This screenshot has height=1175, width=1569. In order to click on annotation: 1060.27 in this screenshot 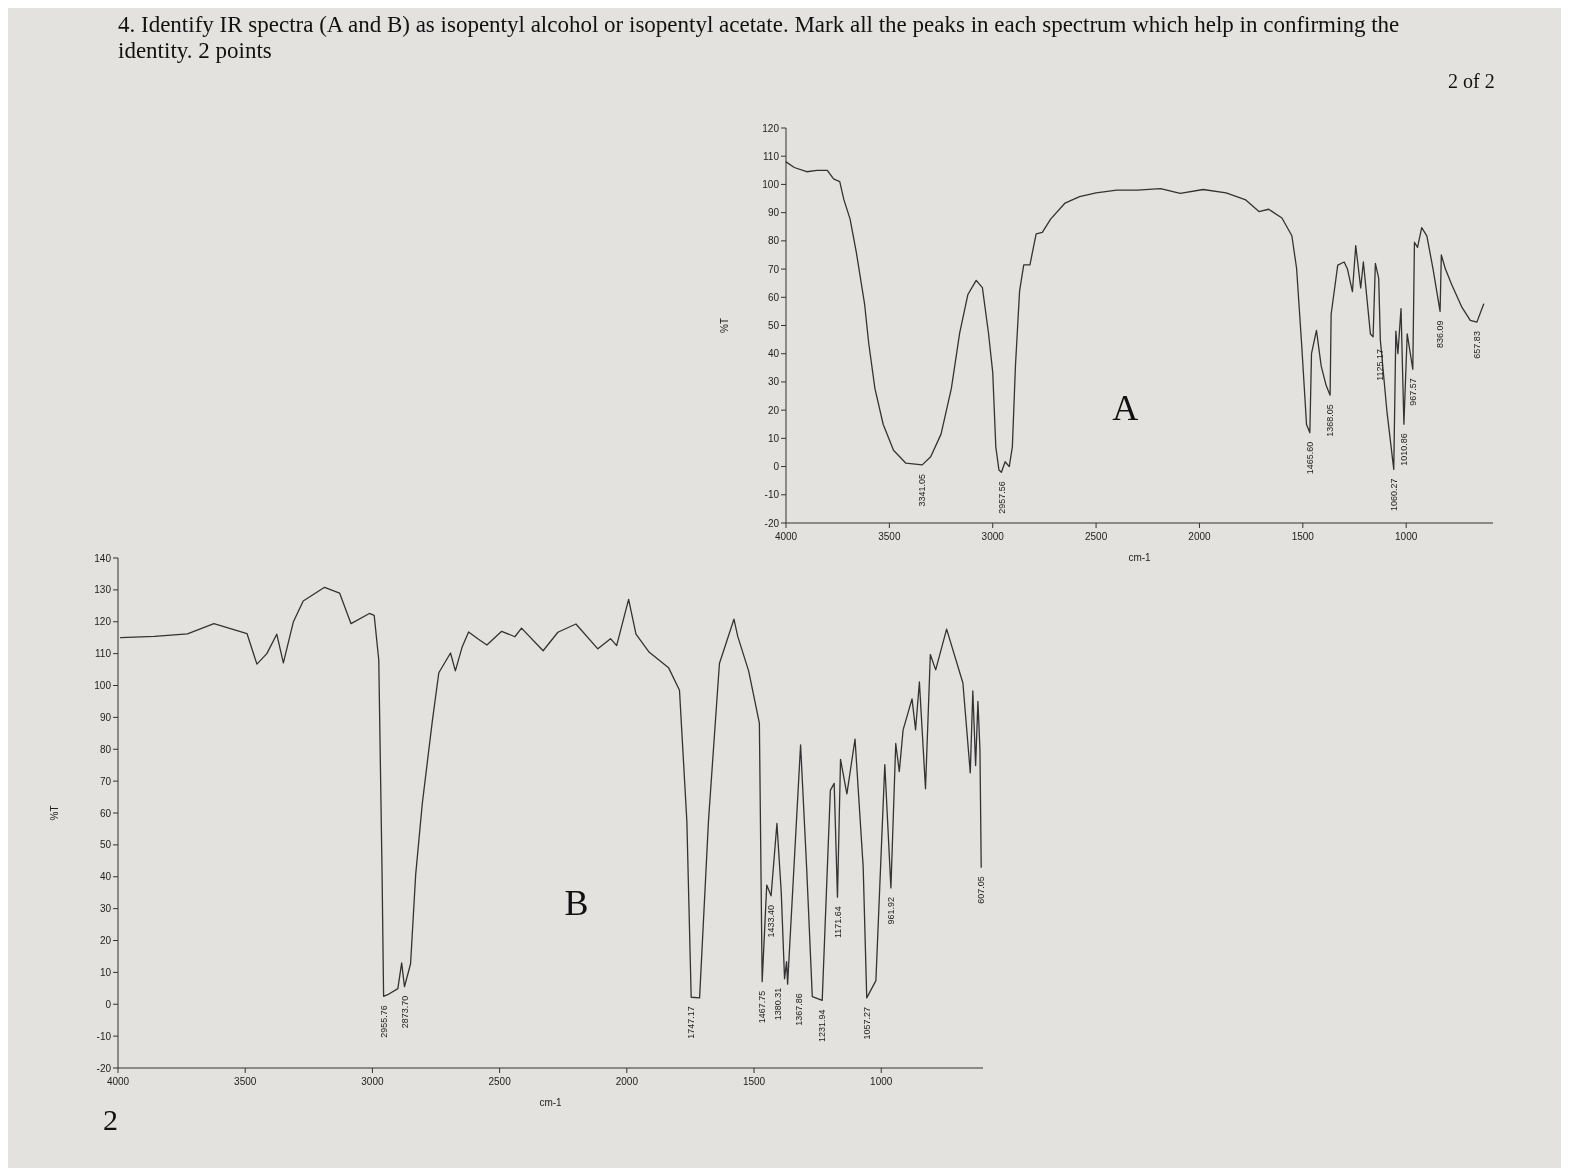, I will do `click(1393, 494)`.